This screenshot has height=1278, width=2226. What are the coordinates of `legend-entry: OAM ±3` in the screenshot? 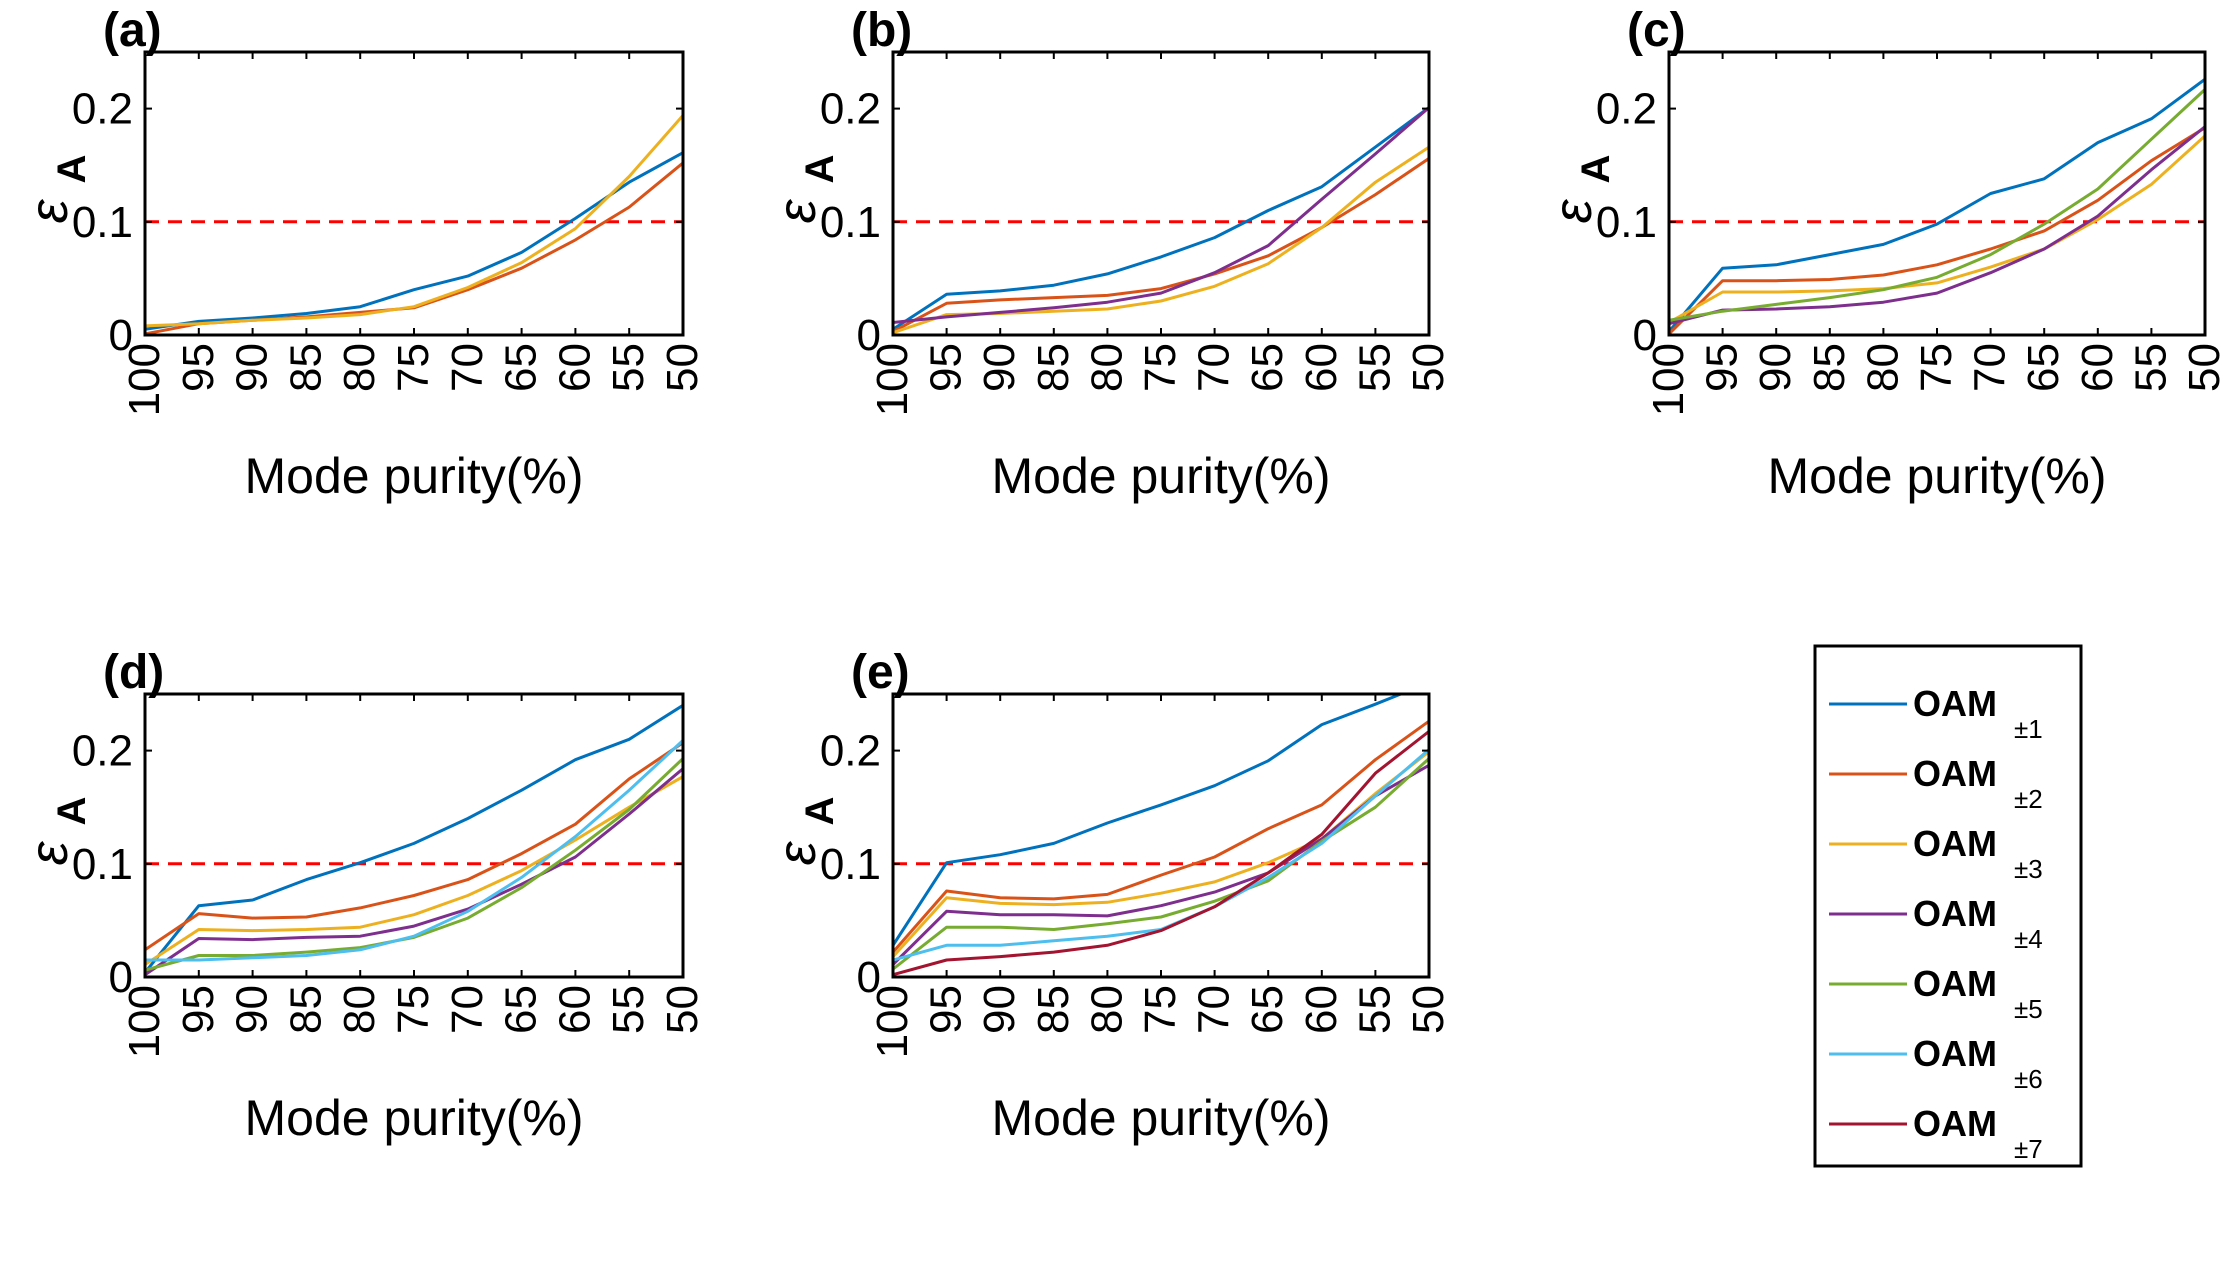 It's located at (1936, 853).